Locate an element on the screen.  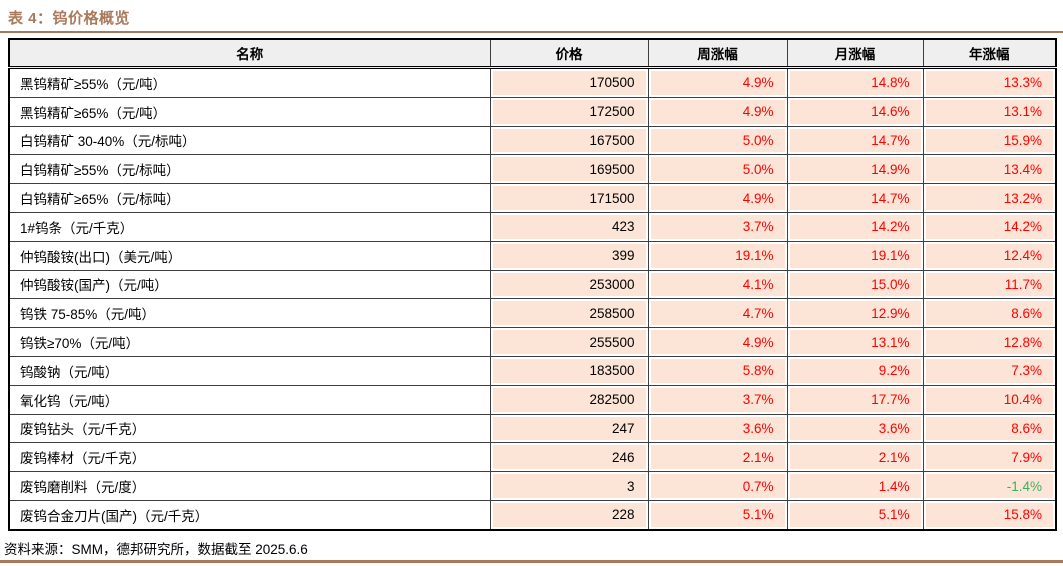
column-header-week-change: 周涨幅 is located at coordinates (717, 53).